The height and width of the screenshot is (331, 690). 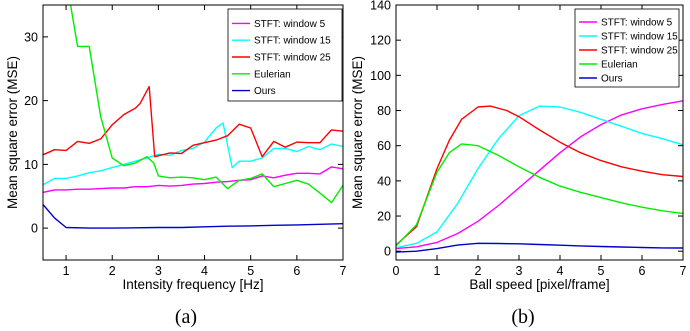 I want to click on y-tick-label: 10, so click(x=31, y=165).